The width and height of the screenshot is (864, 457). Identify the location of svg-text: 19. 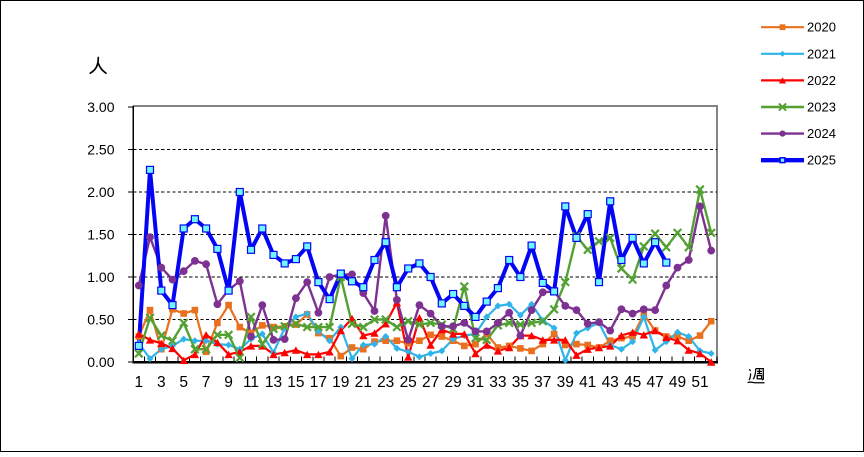
(340, 382).